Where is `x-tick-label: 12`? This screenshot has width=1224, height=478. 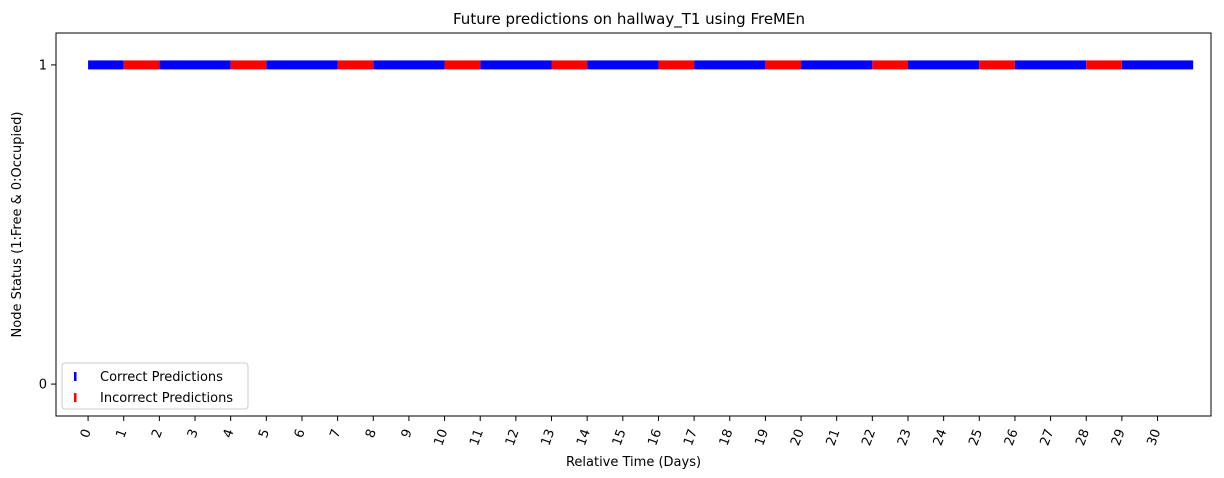
x-tick-label: 12 is located at coordinates (513, 437).